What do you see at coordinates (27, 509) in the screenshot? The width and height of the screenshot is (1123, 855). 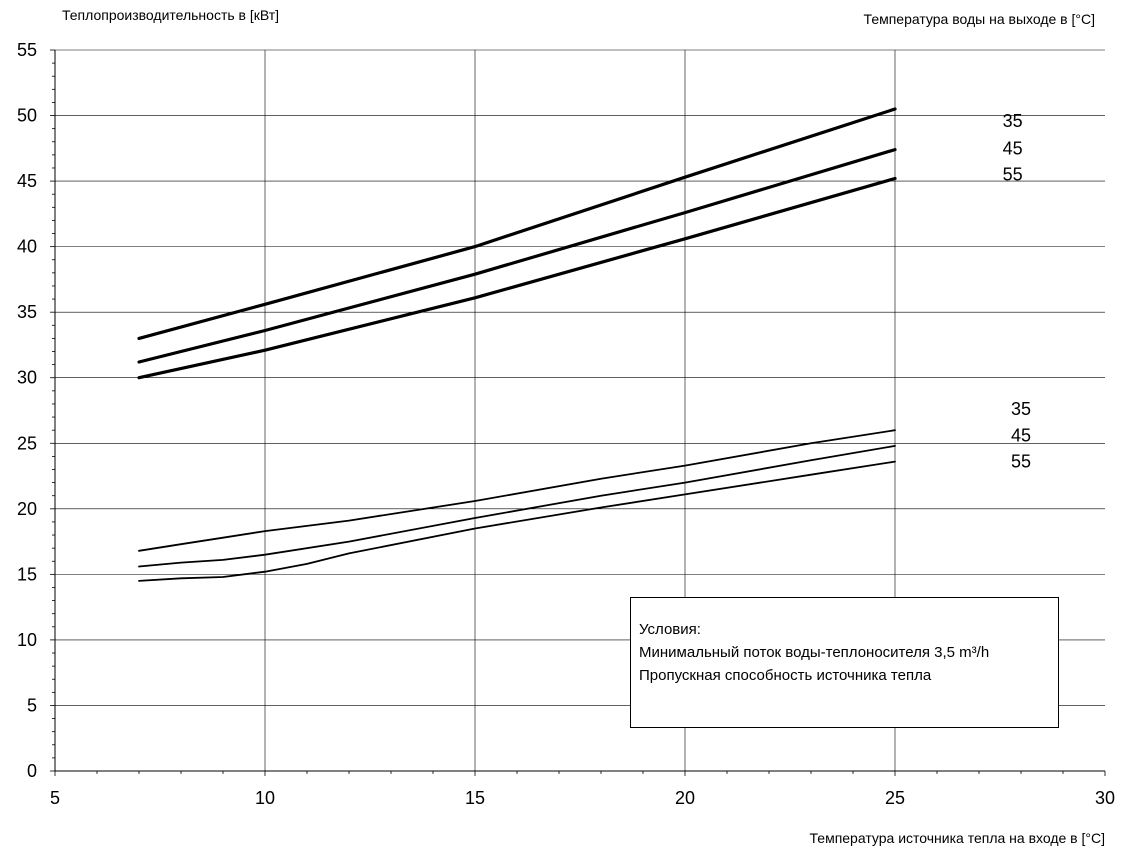 I see `y-tick-label: 20` at bounding box center [27, 509].